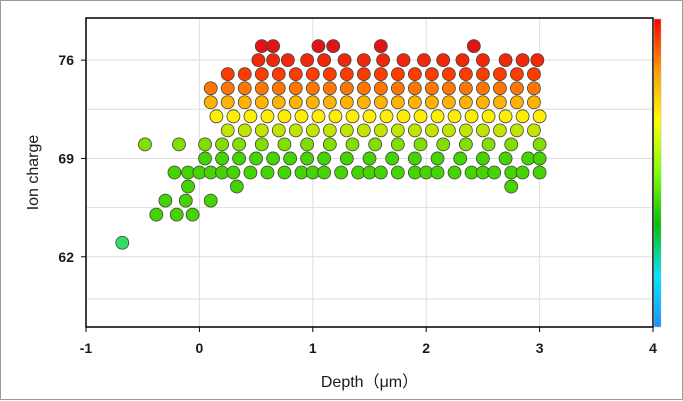  What do you see at coordinates (72, 158) in the screenshot?
I see `y-axis-ticks: 62 69 76` at bounding box center [72, 158].